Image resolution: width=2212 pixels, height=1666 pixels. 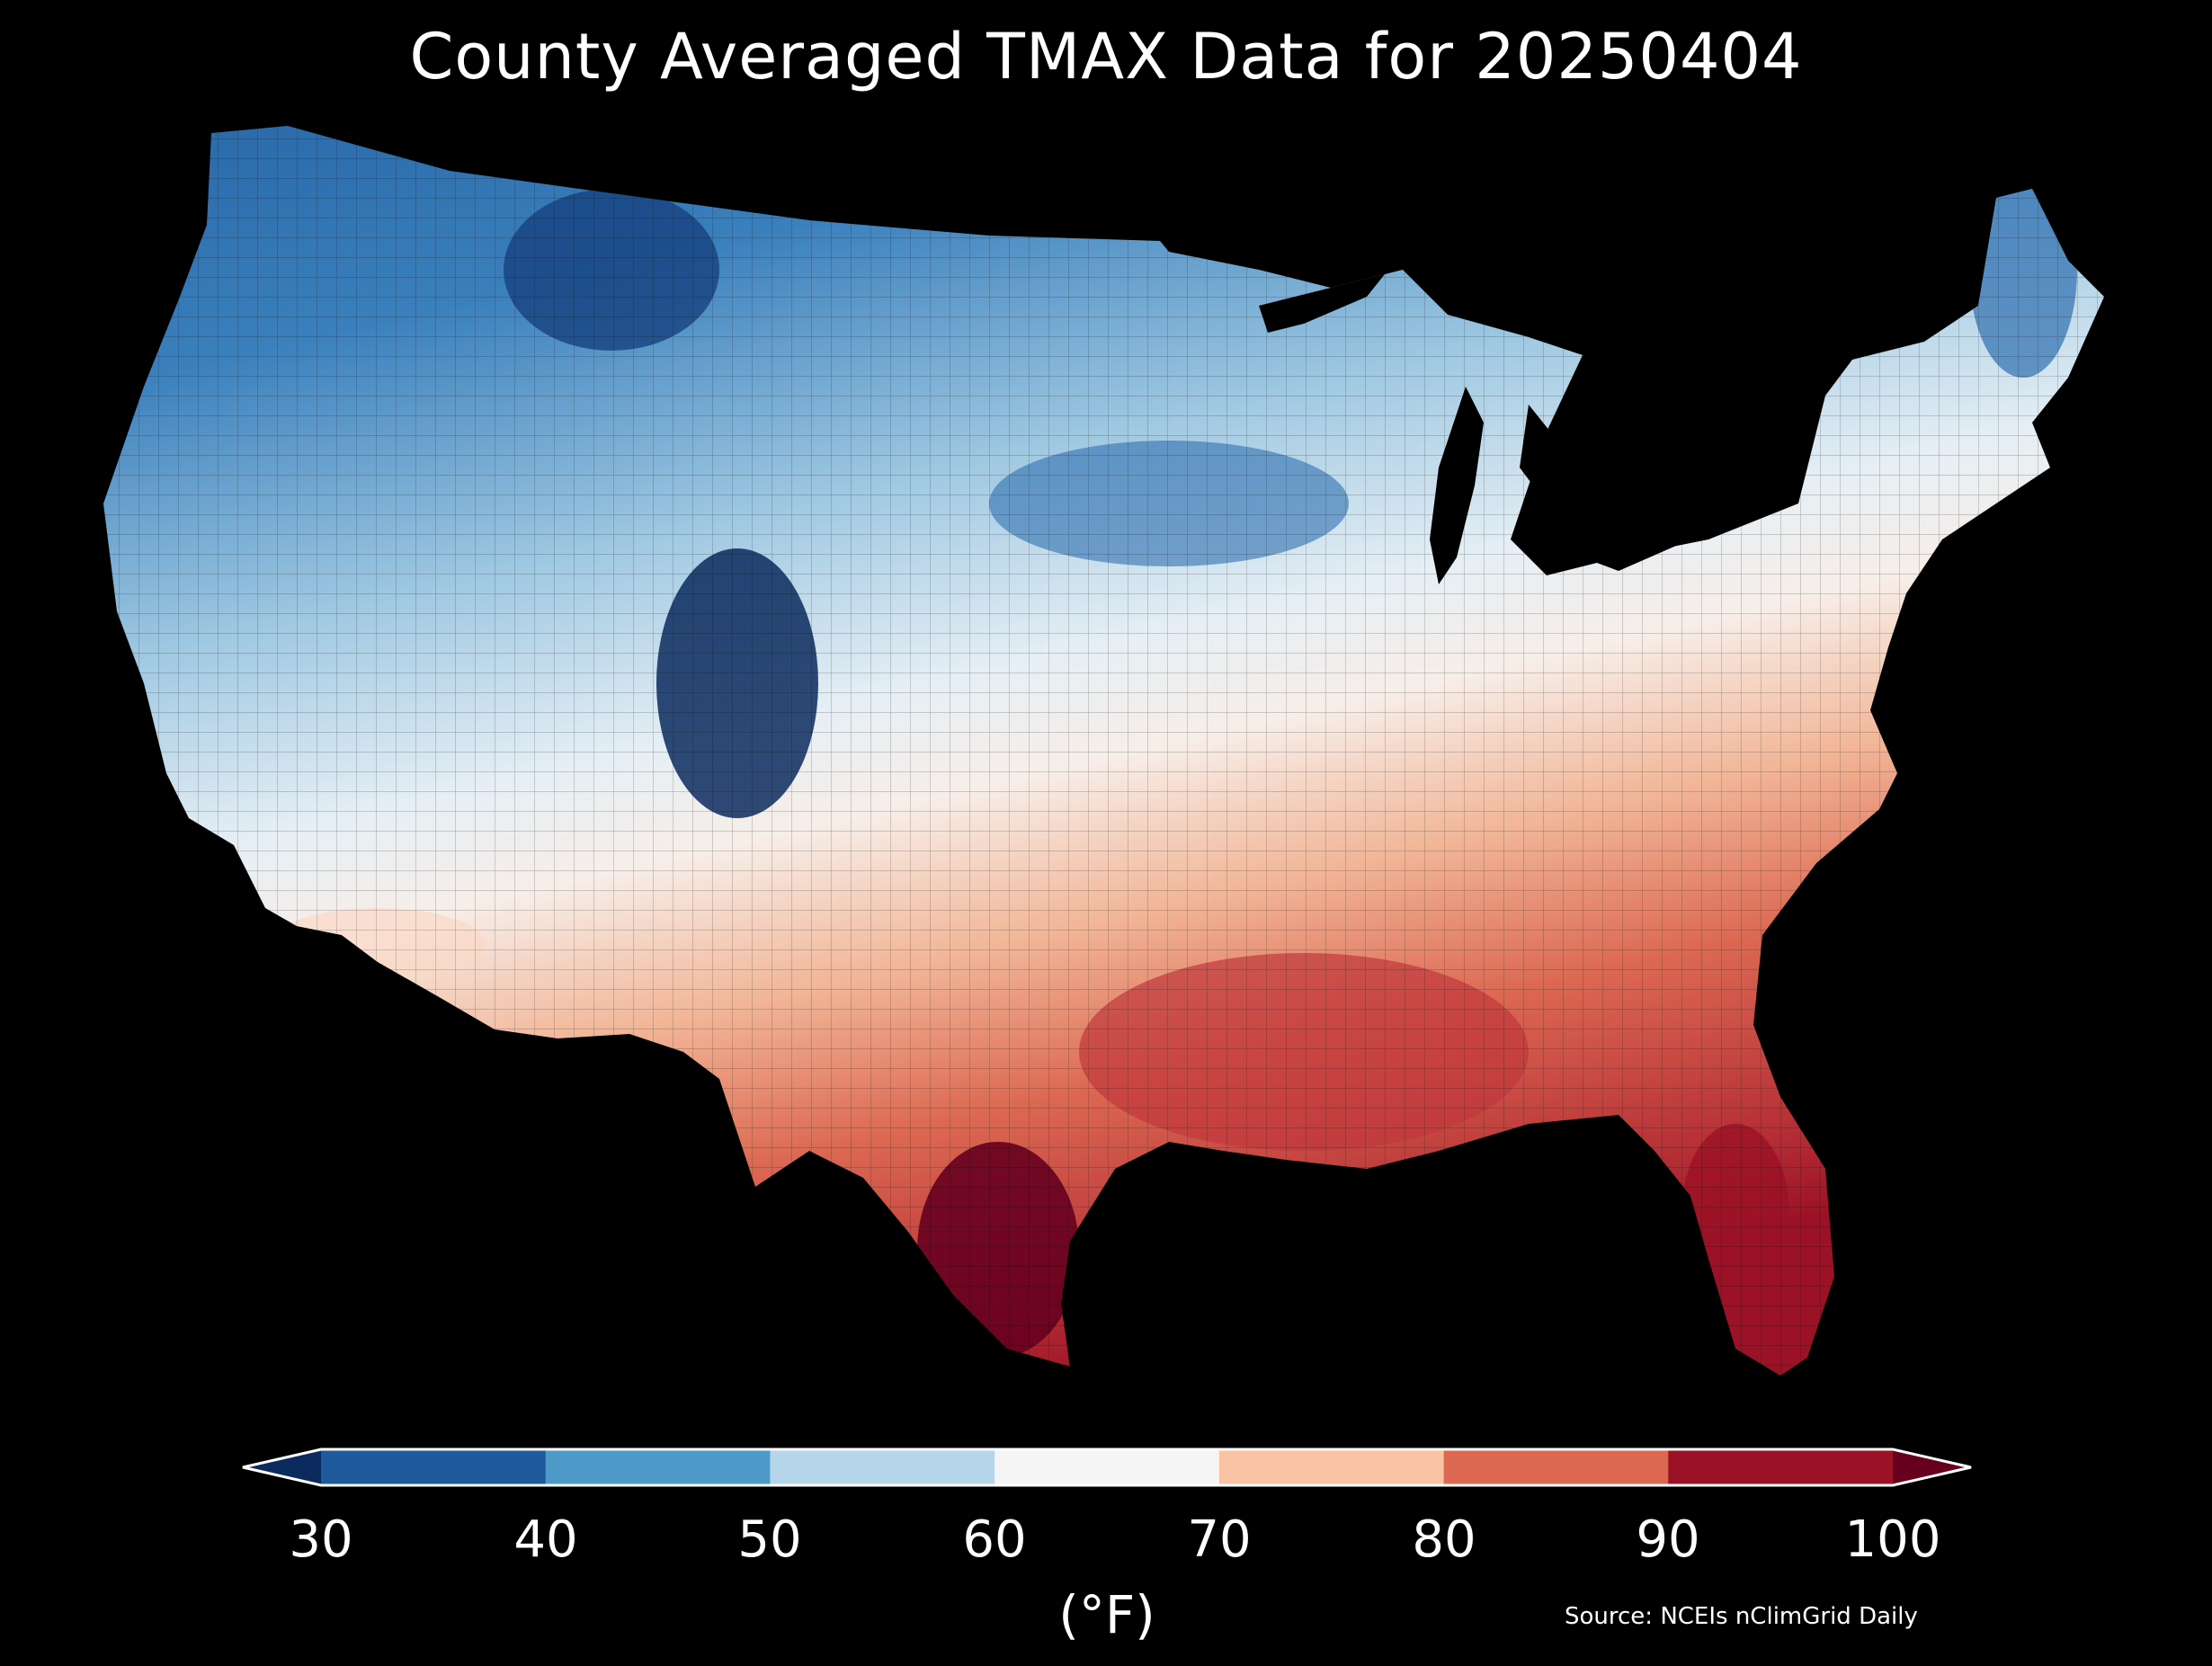 I want to click on colorbar-low-arrow, so click(x=282, y=1467).